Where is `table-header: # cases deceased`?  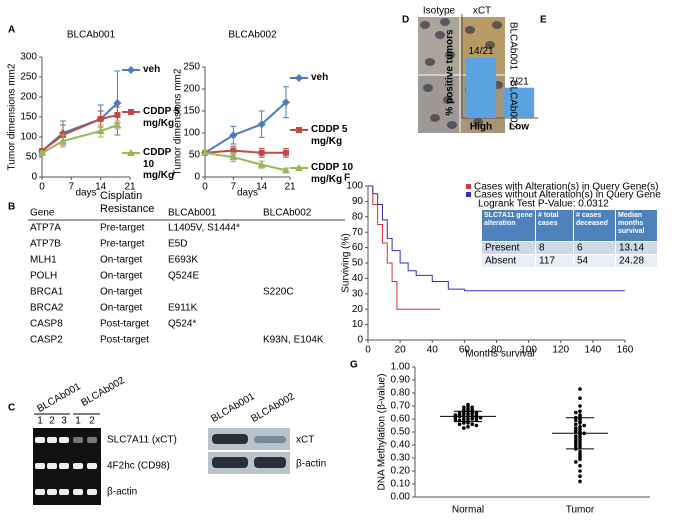
table-header: # cases deceased is located at coordinates (592, 220).